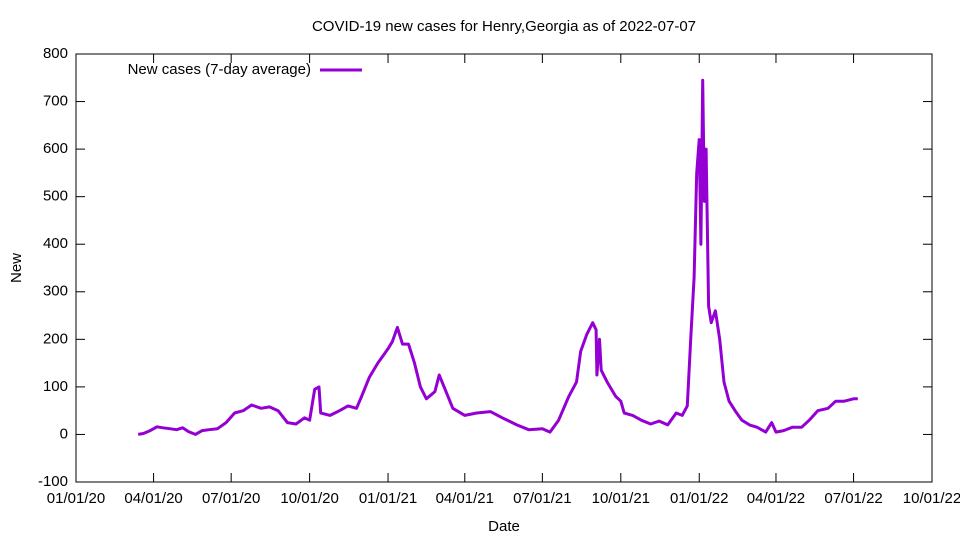 Image resolution: width=960 pixels, height=540 pixels. Describe the element at coordinates (53, 481) in the screenshot. I see `y-tick-label: -100` at that location.